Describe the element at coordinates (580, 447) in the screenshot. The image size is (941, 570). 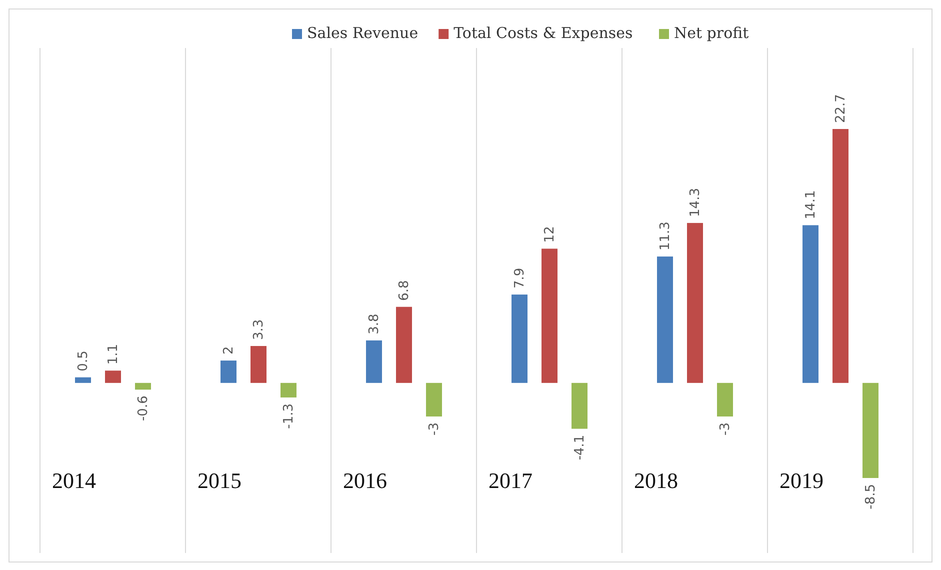
I see `data-label: -4.1` at that location.